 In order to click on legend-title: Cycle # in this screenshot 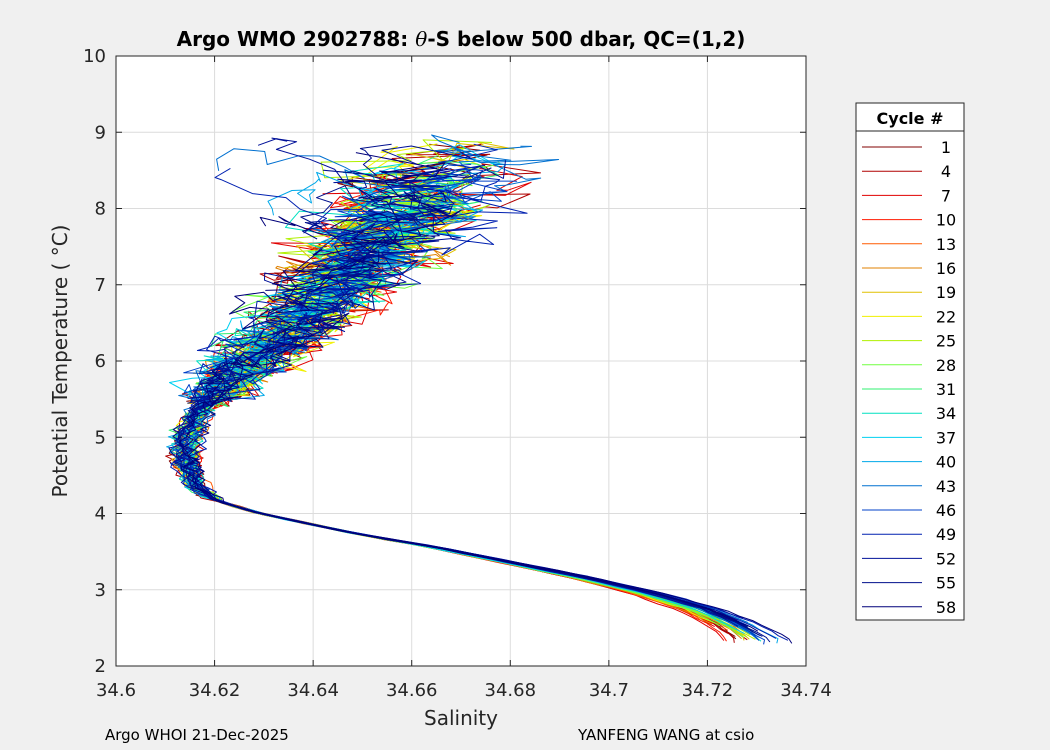, I will do `click(910, 118)`.